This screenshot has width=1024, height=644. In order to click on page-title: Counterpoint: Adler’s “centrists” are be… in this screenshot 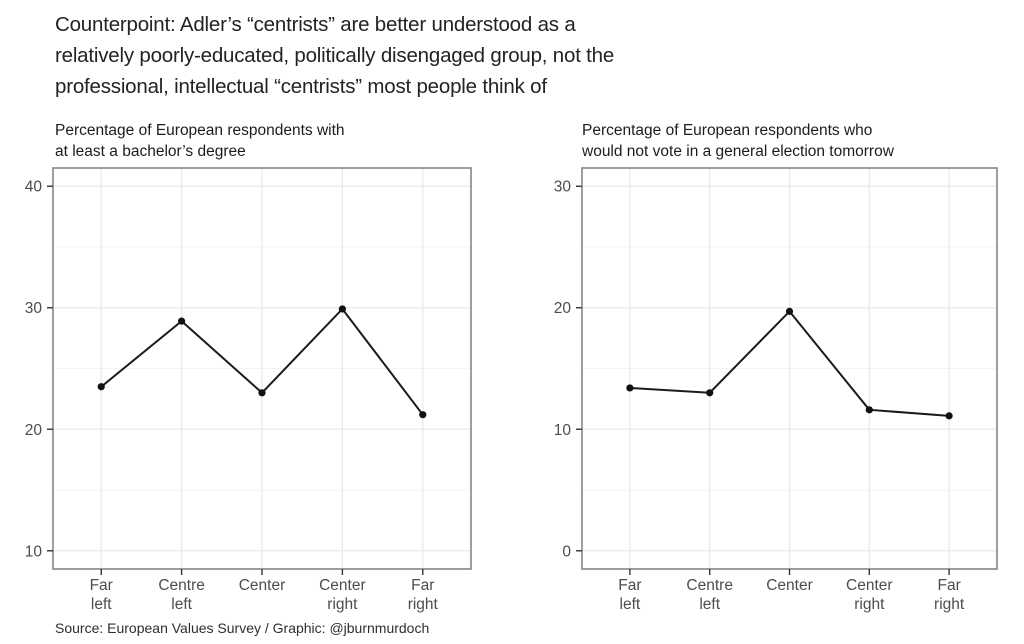, I will do `click(334, 55)`.